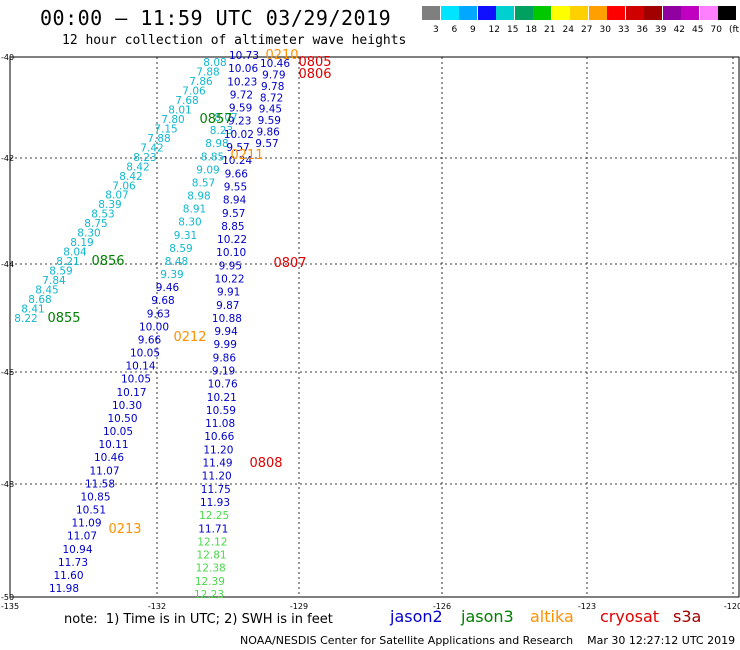 The width and height of the screenshot is (740, 650). I want to click on wave-height-value: 8.75, so click(95, 224).